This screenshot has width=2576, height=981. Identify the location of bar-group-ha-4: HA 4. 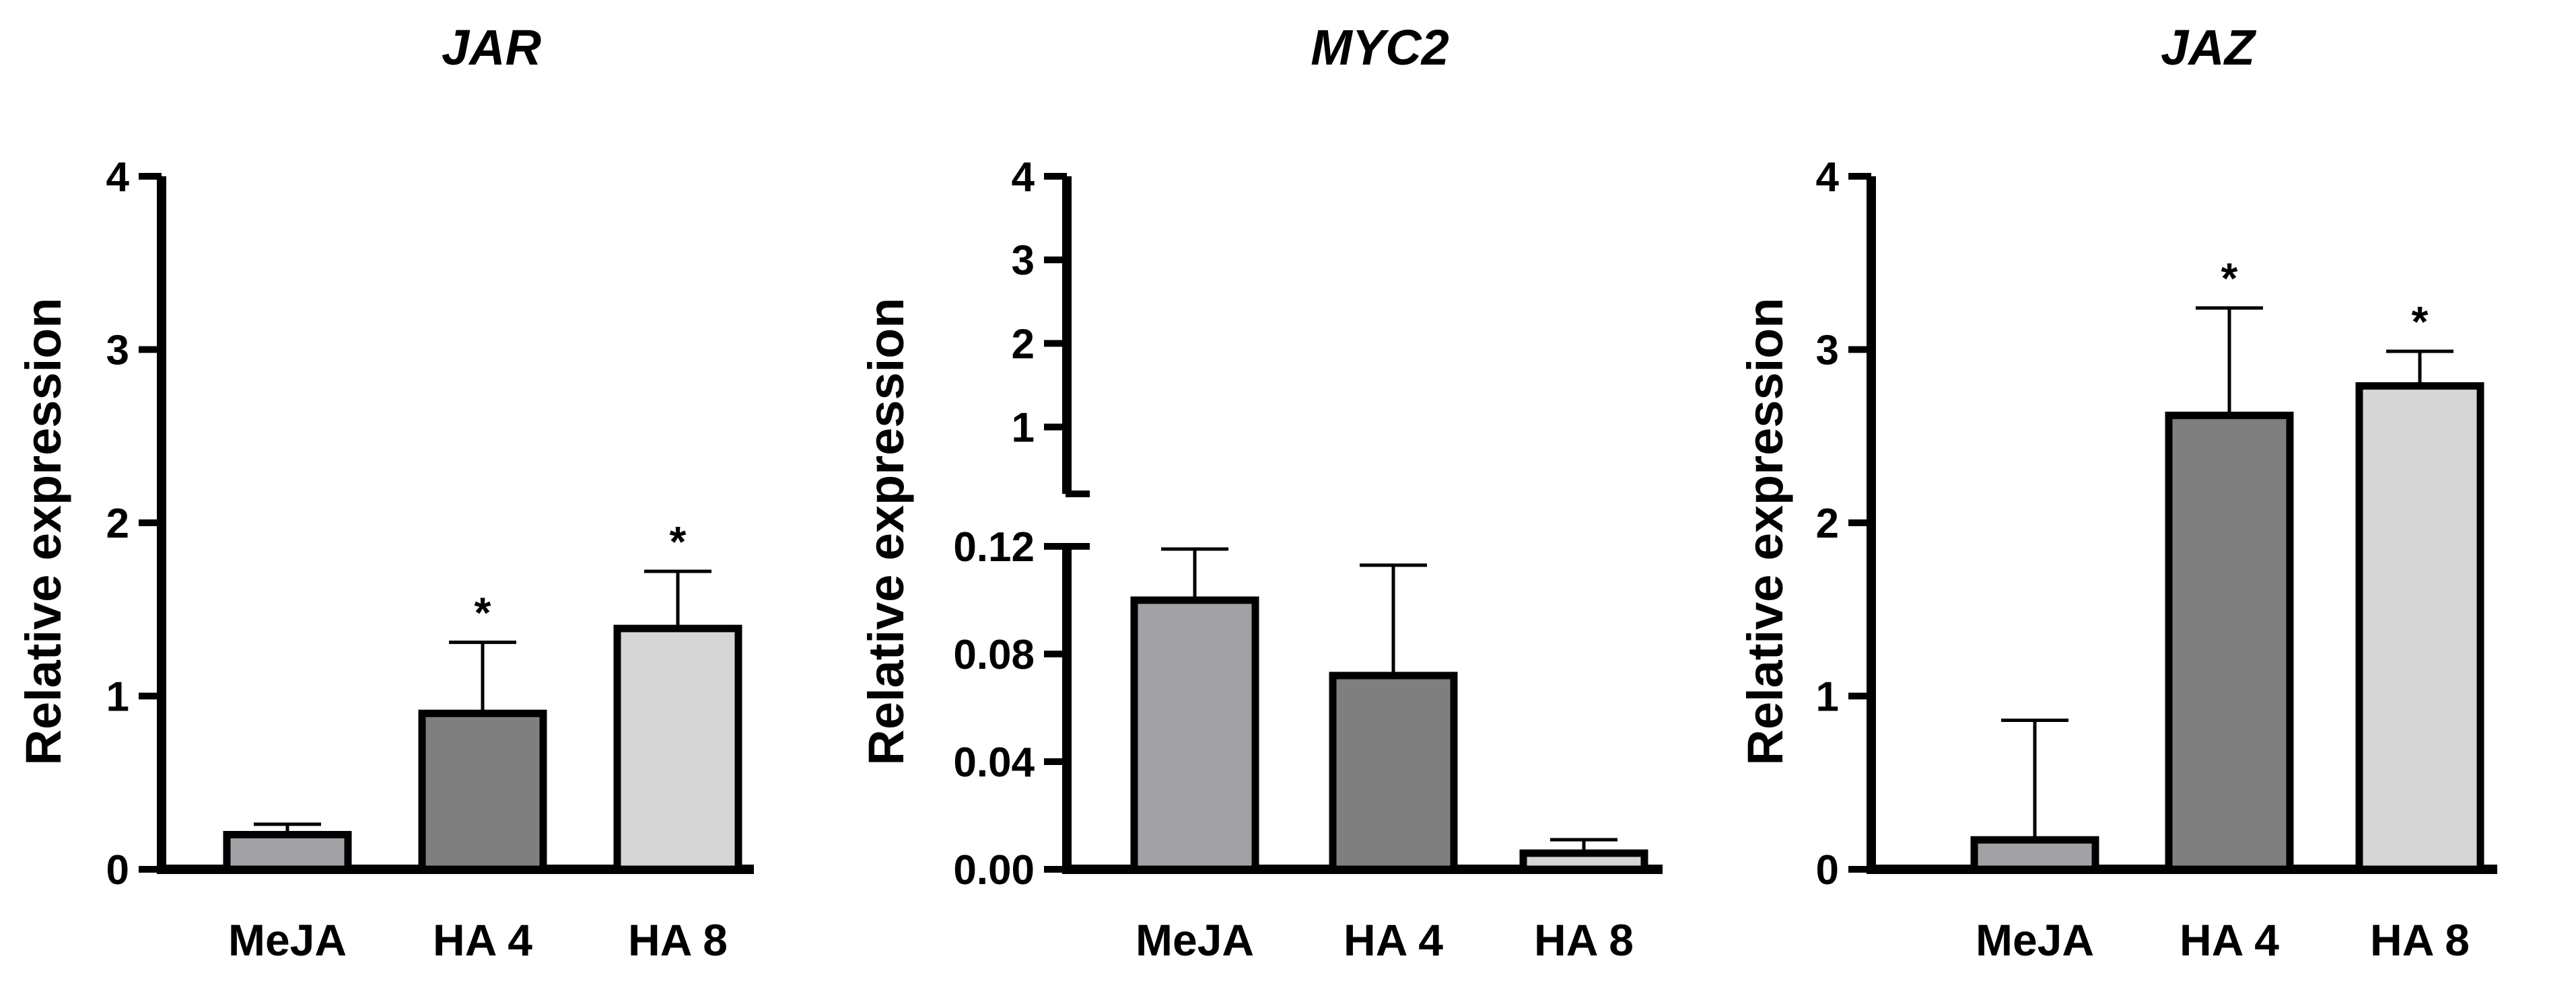
(1393, 764).